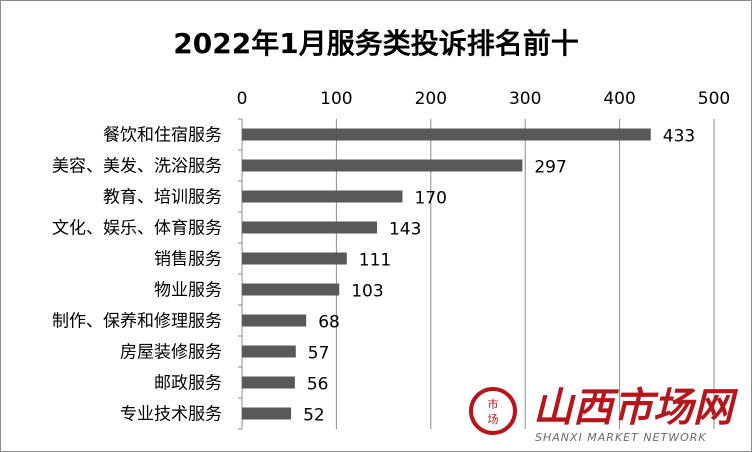  What do you see at coordinates (714, 99) in the screenshot?
I see `tick-label: 500` at bounding box center [714, 99].